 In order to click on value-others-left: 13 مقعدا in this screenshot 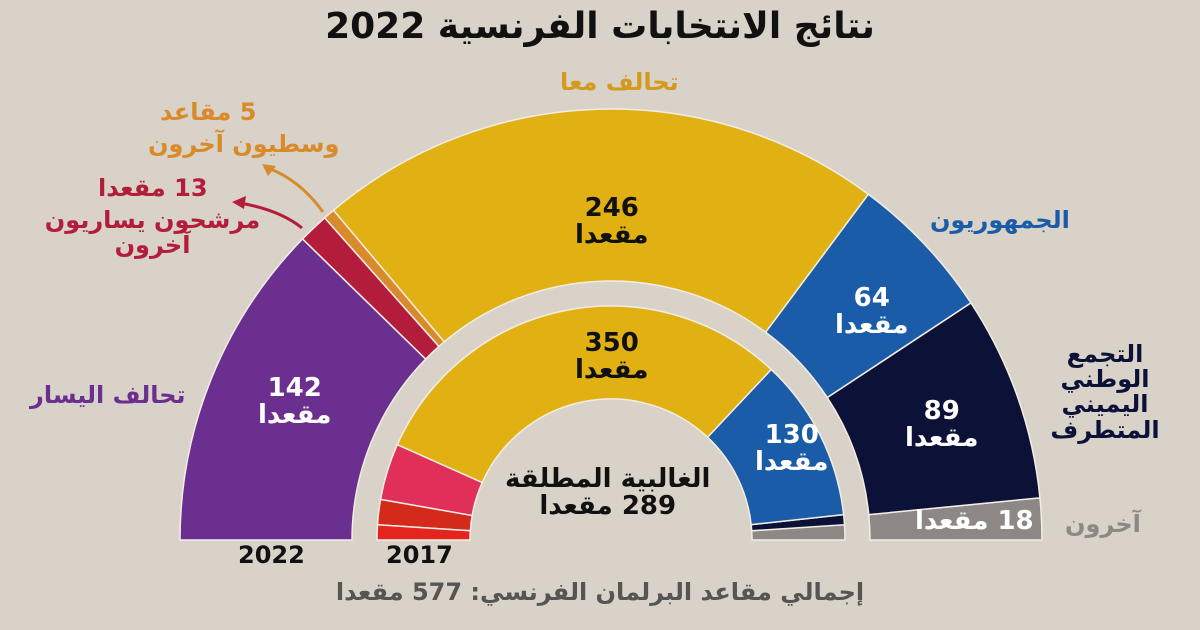, I will do `click(153, 188)`.